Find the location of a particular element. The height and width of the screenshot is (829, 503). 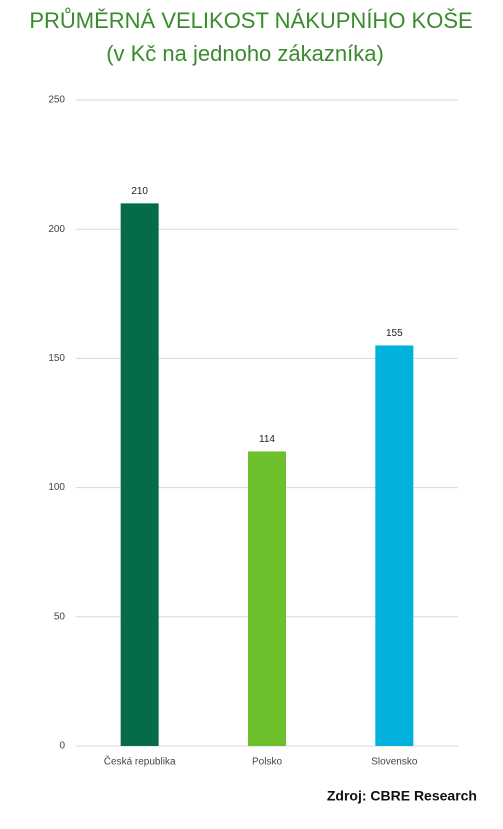

source: Zdroj: CBRE Research is located at coordinates (402, 796).